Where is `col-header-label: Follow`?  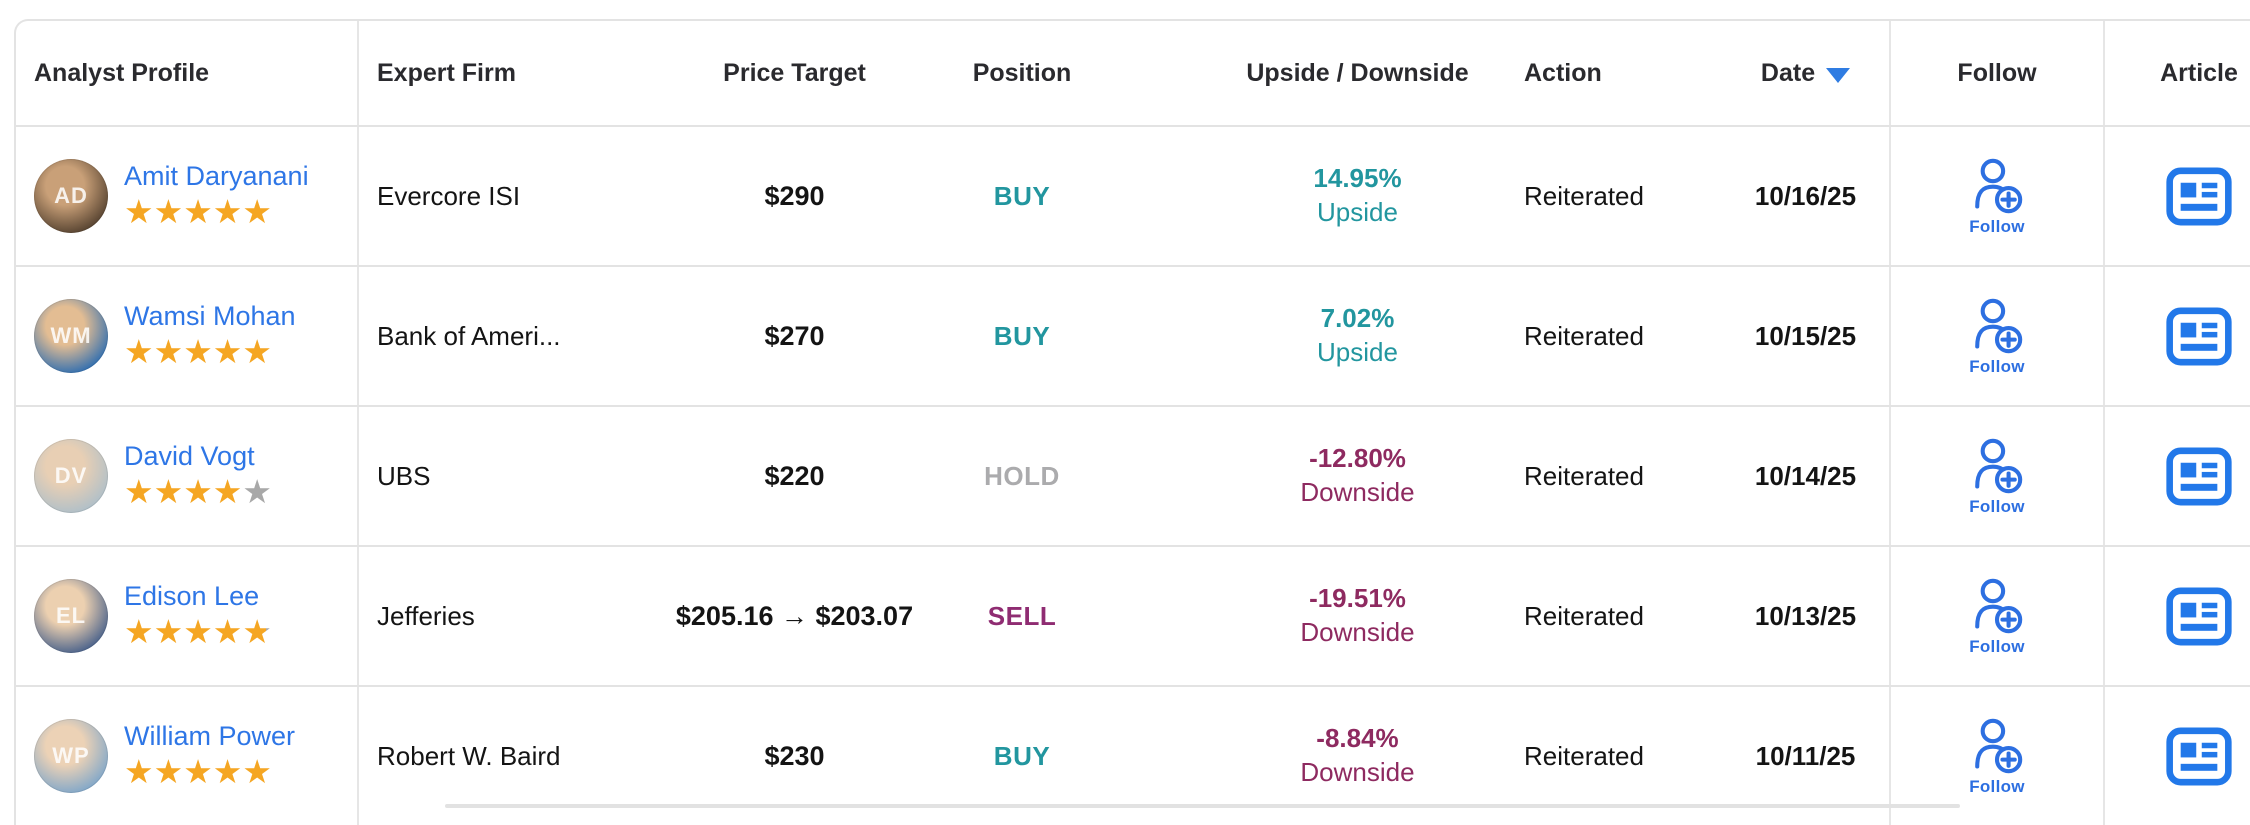 col-header-label: Follow is located at coordinates (1997, 72).